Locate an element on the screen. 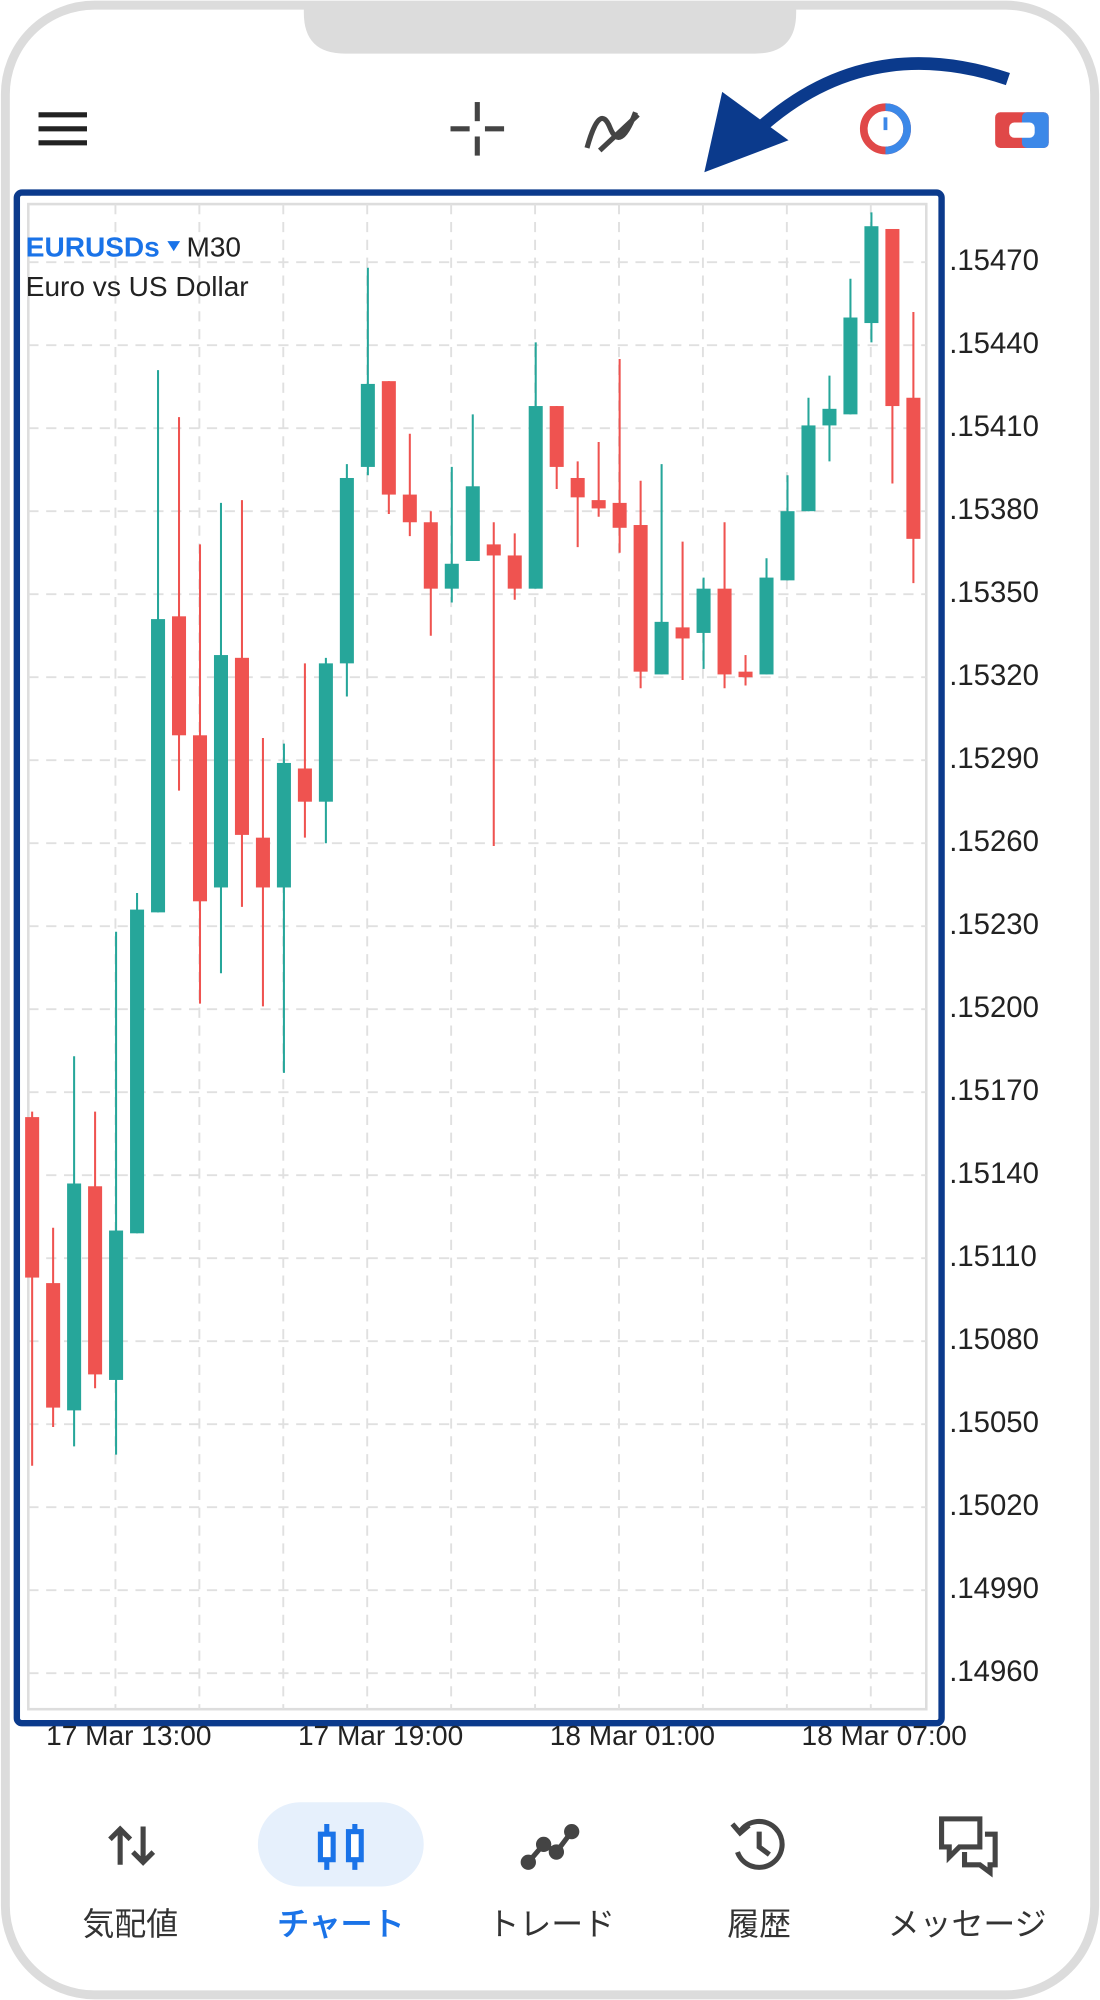 This screenshot has width=1100, height=2000. y-tick-label: .15110 is located at coordinates (993, 1256).